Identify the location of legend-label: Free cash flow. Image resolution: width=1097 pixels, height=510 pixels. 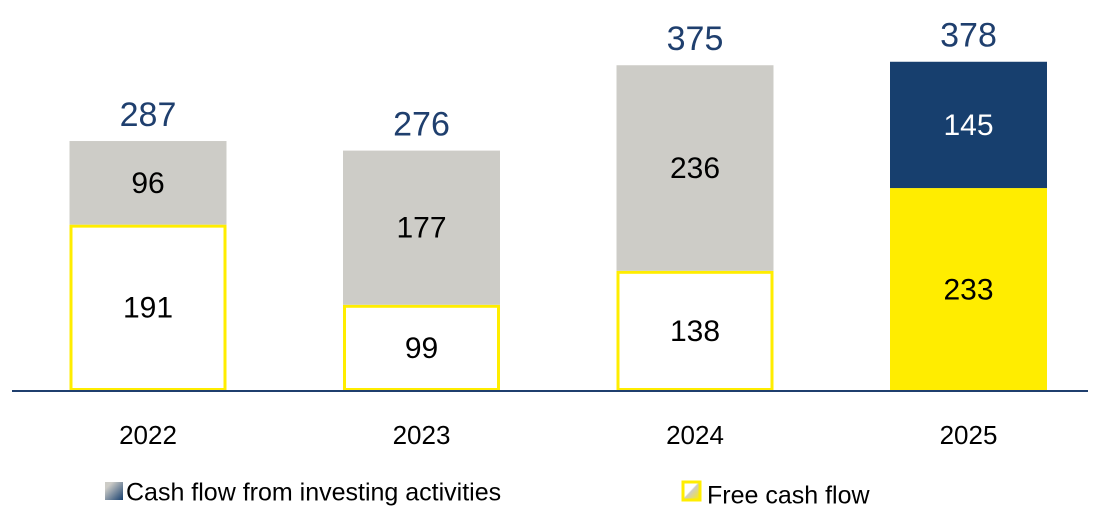
(789, 496).